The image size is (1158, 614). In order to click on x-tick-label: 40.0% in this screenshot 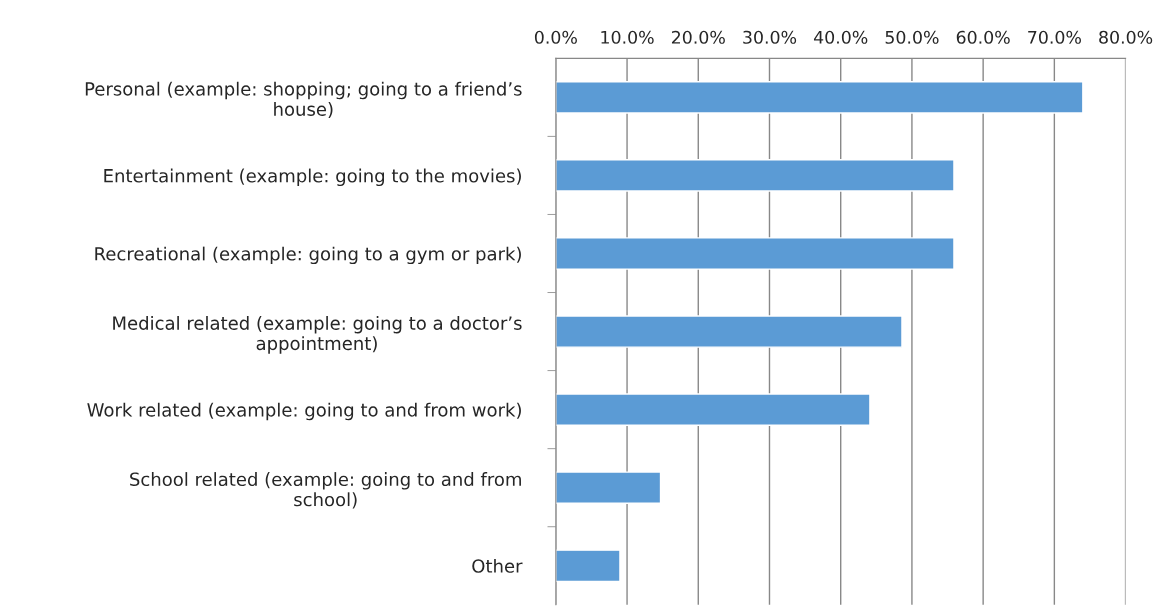, I will do `click(840, 37)`.